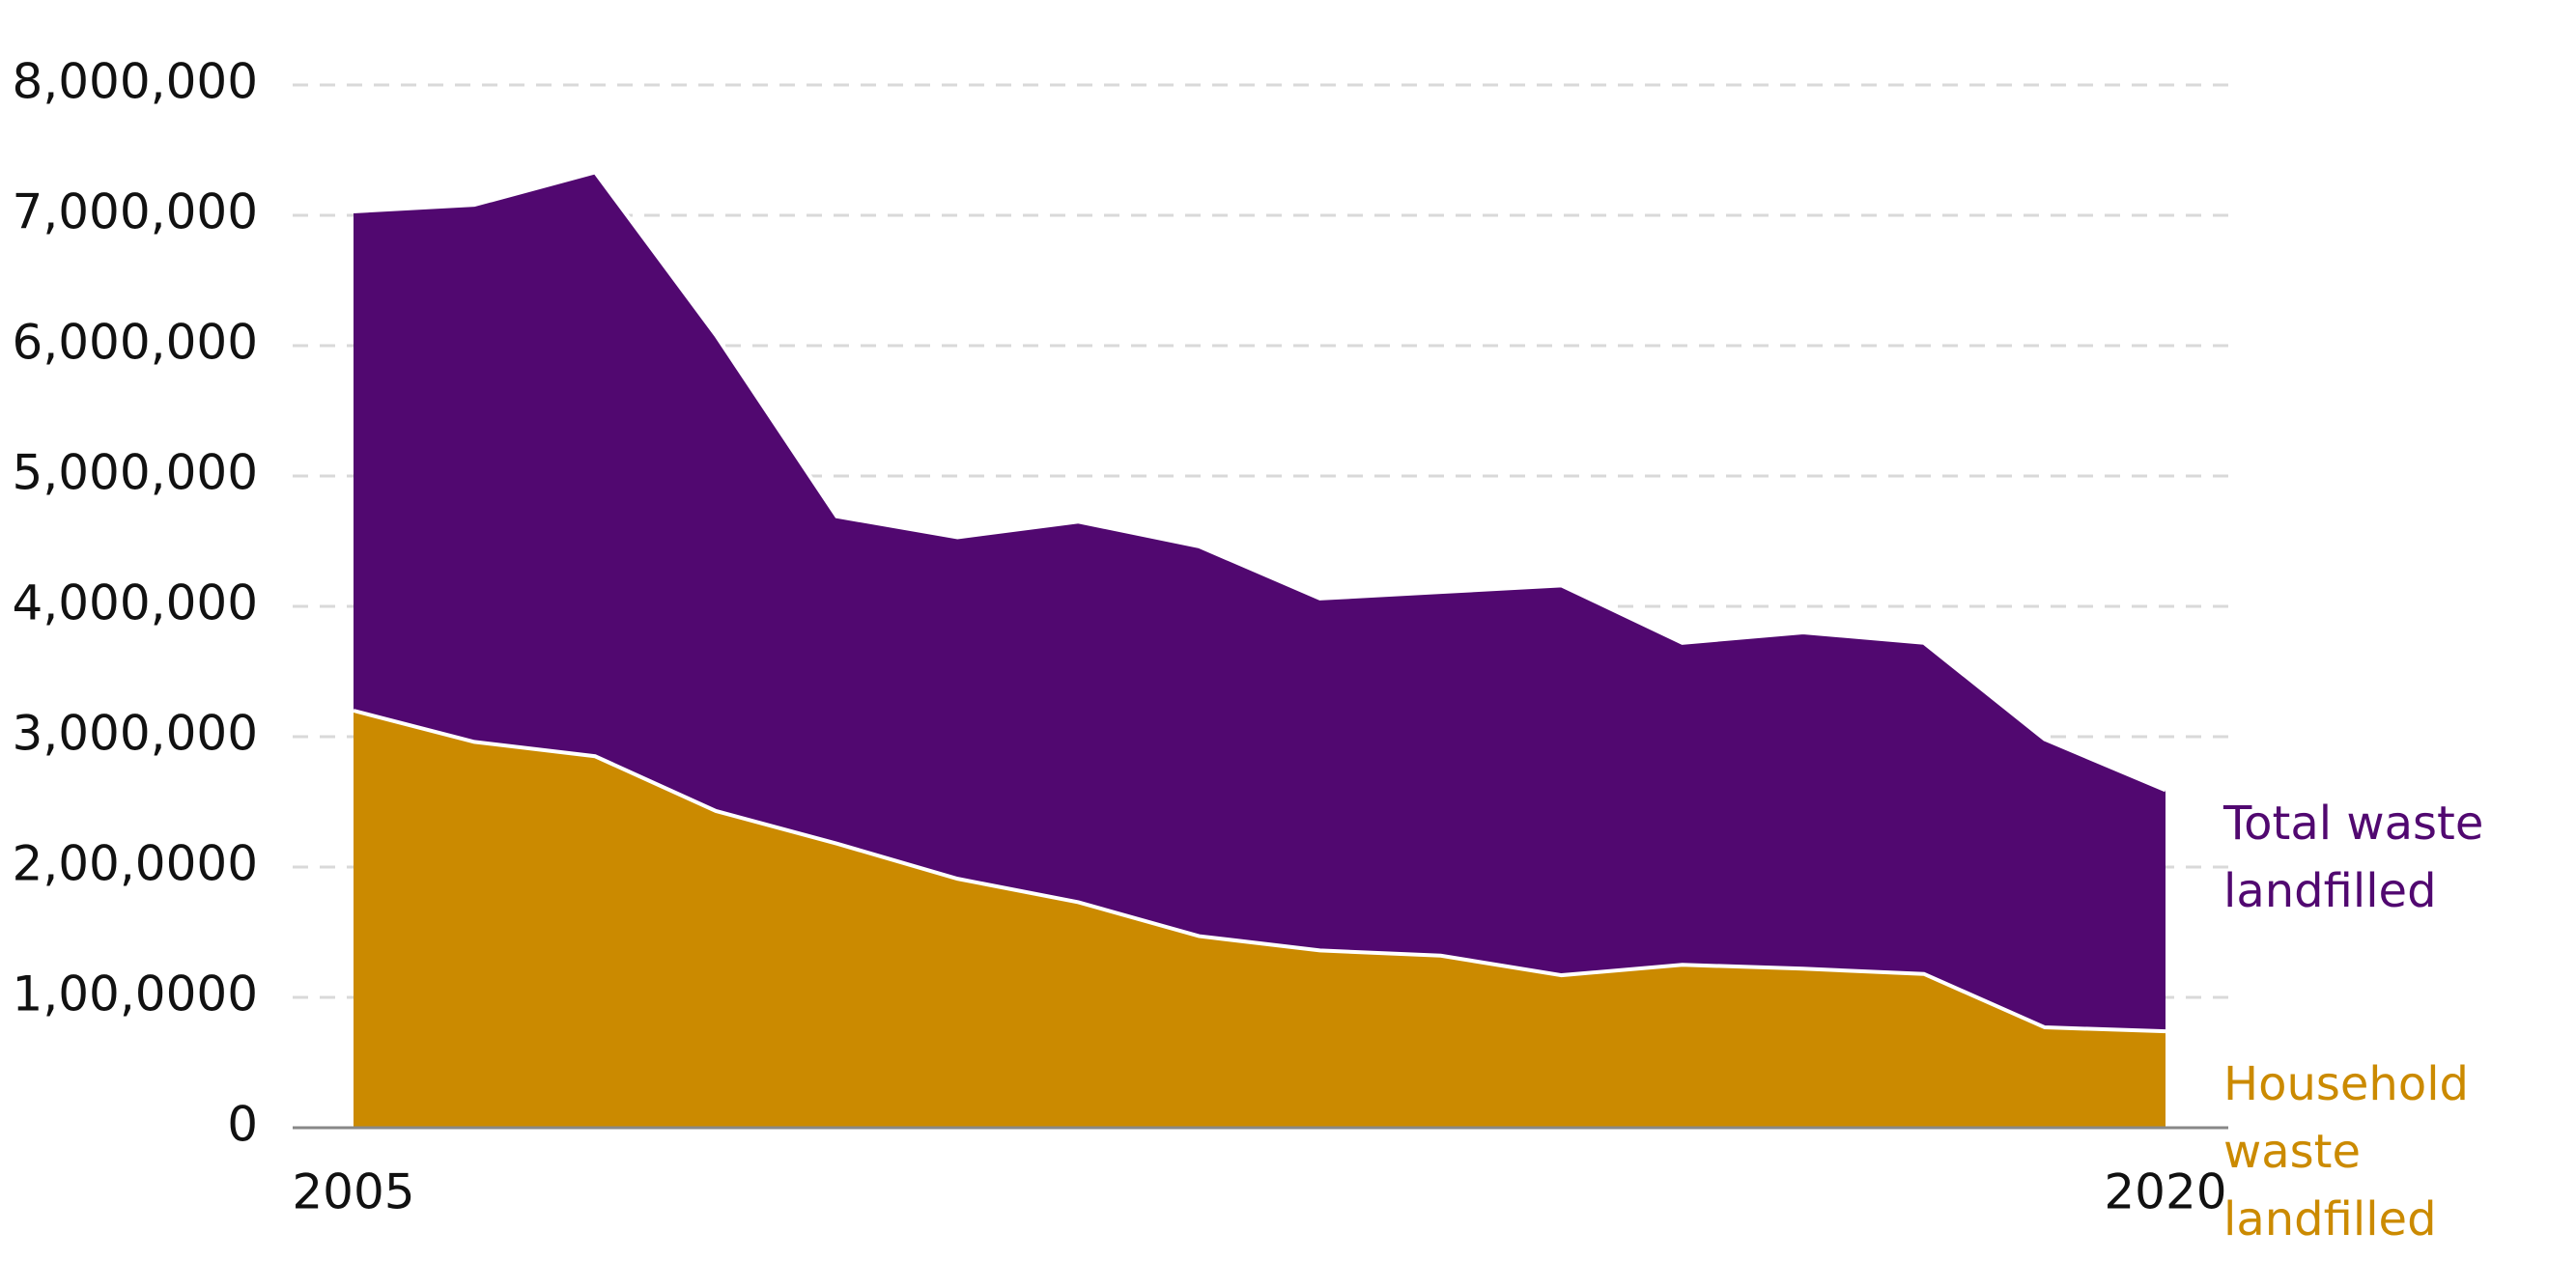 Image resolution: width=2576 pixels, height=1288 pixels. I want to click on series-label: Total waste landfilled, so click(2353, 858).